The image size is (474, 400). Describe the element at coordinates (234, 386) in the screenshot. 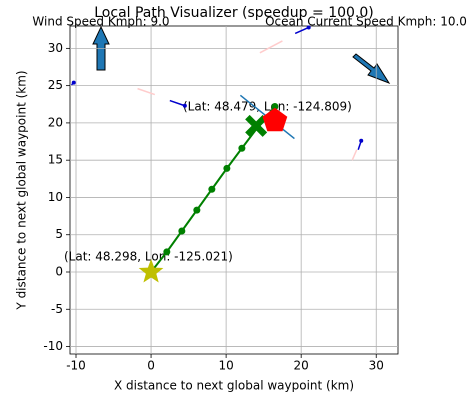

I see `x-axis-label: X distance to next global waypoint (km)` at that location.